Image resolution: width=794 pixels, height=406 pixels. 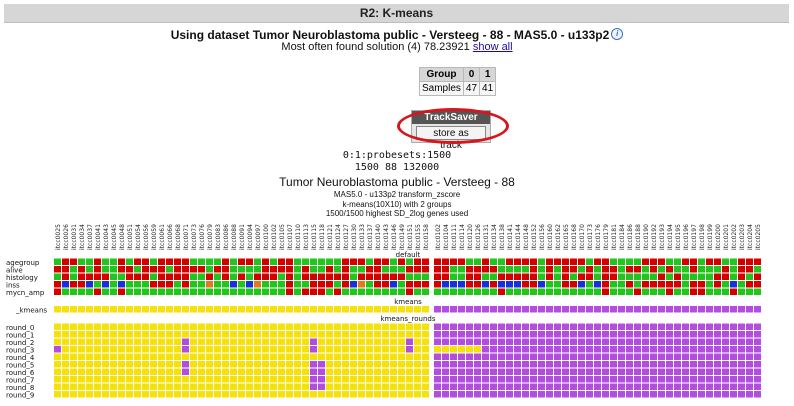 I want to click on sample-label: itcc0105, so click(x=282, y=237).